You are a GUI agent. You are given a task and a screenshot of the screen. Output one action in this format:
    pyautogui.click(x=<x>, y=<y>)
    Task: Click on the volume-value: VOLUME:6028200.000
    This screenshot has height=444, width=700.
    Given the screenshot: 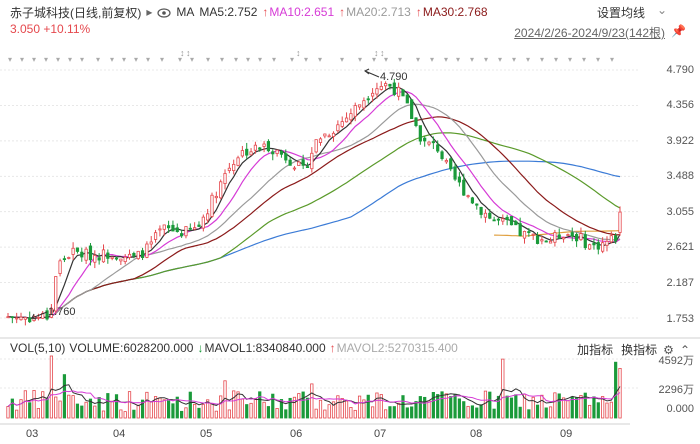 What is the action you would take?
    pyautogui.click(x=131, y=348)
    